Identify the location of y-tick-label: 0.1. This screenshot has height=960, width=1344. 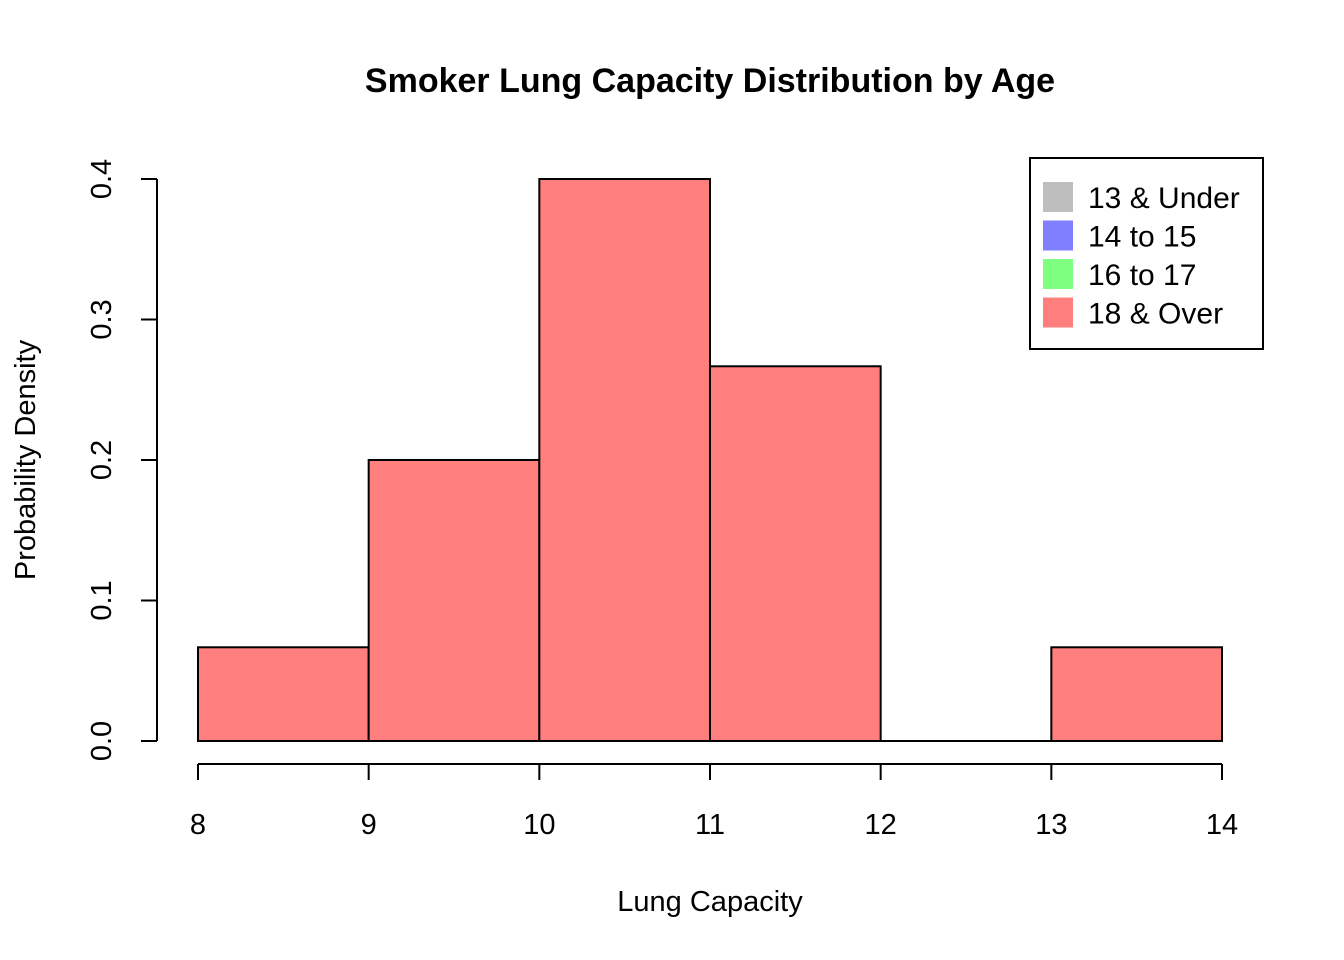
(102, 600).